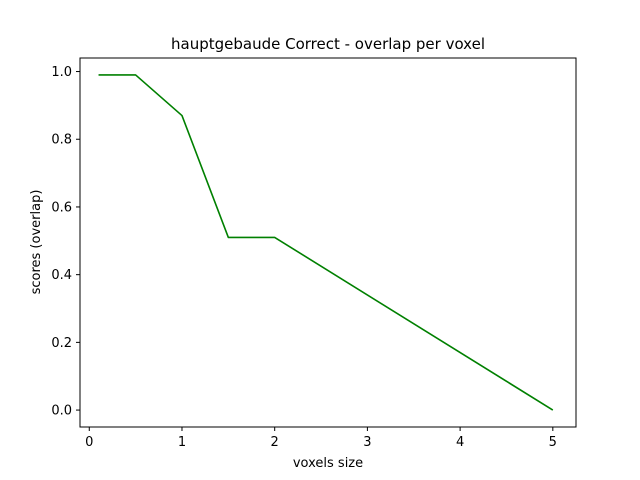  I want to click on x-axis-ticks: 0 1 2 3 4 5, so click(321, 438).